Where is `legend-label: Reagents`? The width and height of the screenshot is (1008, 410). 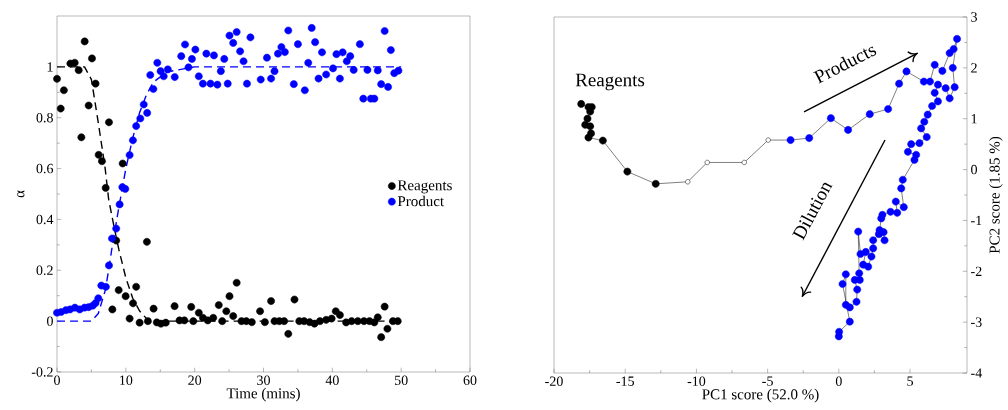
legend-label: Reagents is located at coordinates (424, 187).